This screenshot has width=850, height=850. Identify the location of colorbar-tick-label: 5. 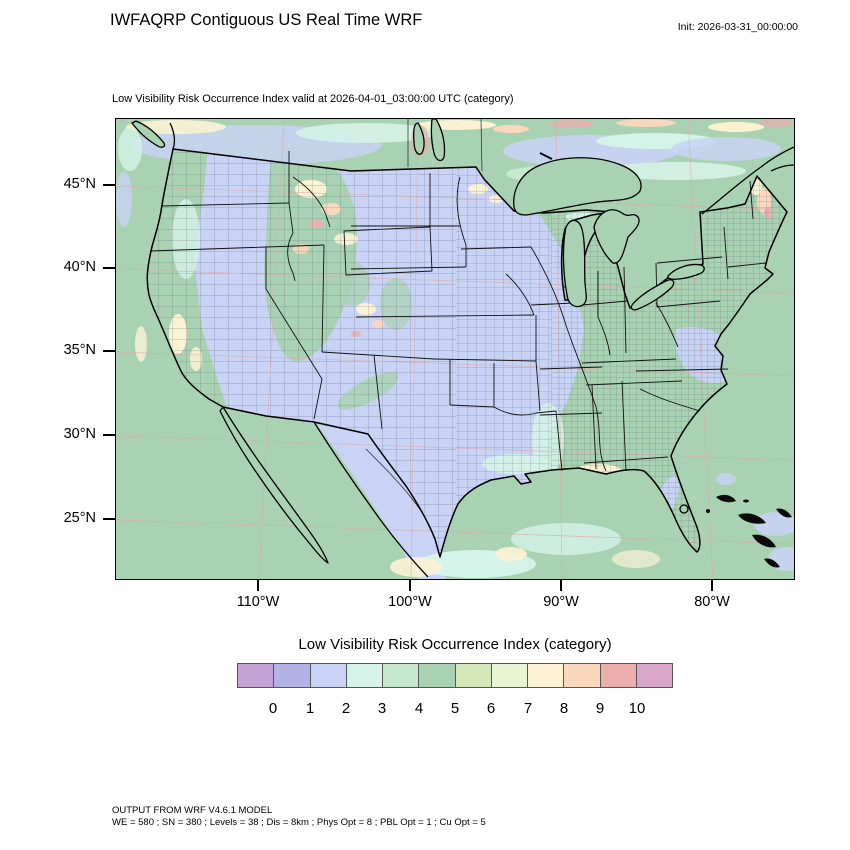
(455, 708).